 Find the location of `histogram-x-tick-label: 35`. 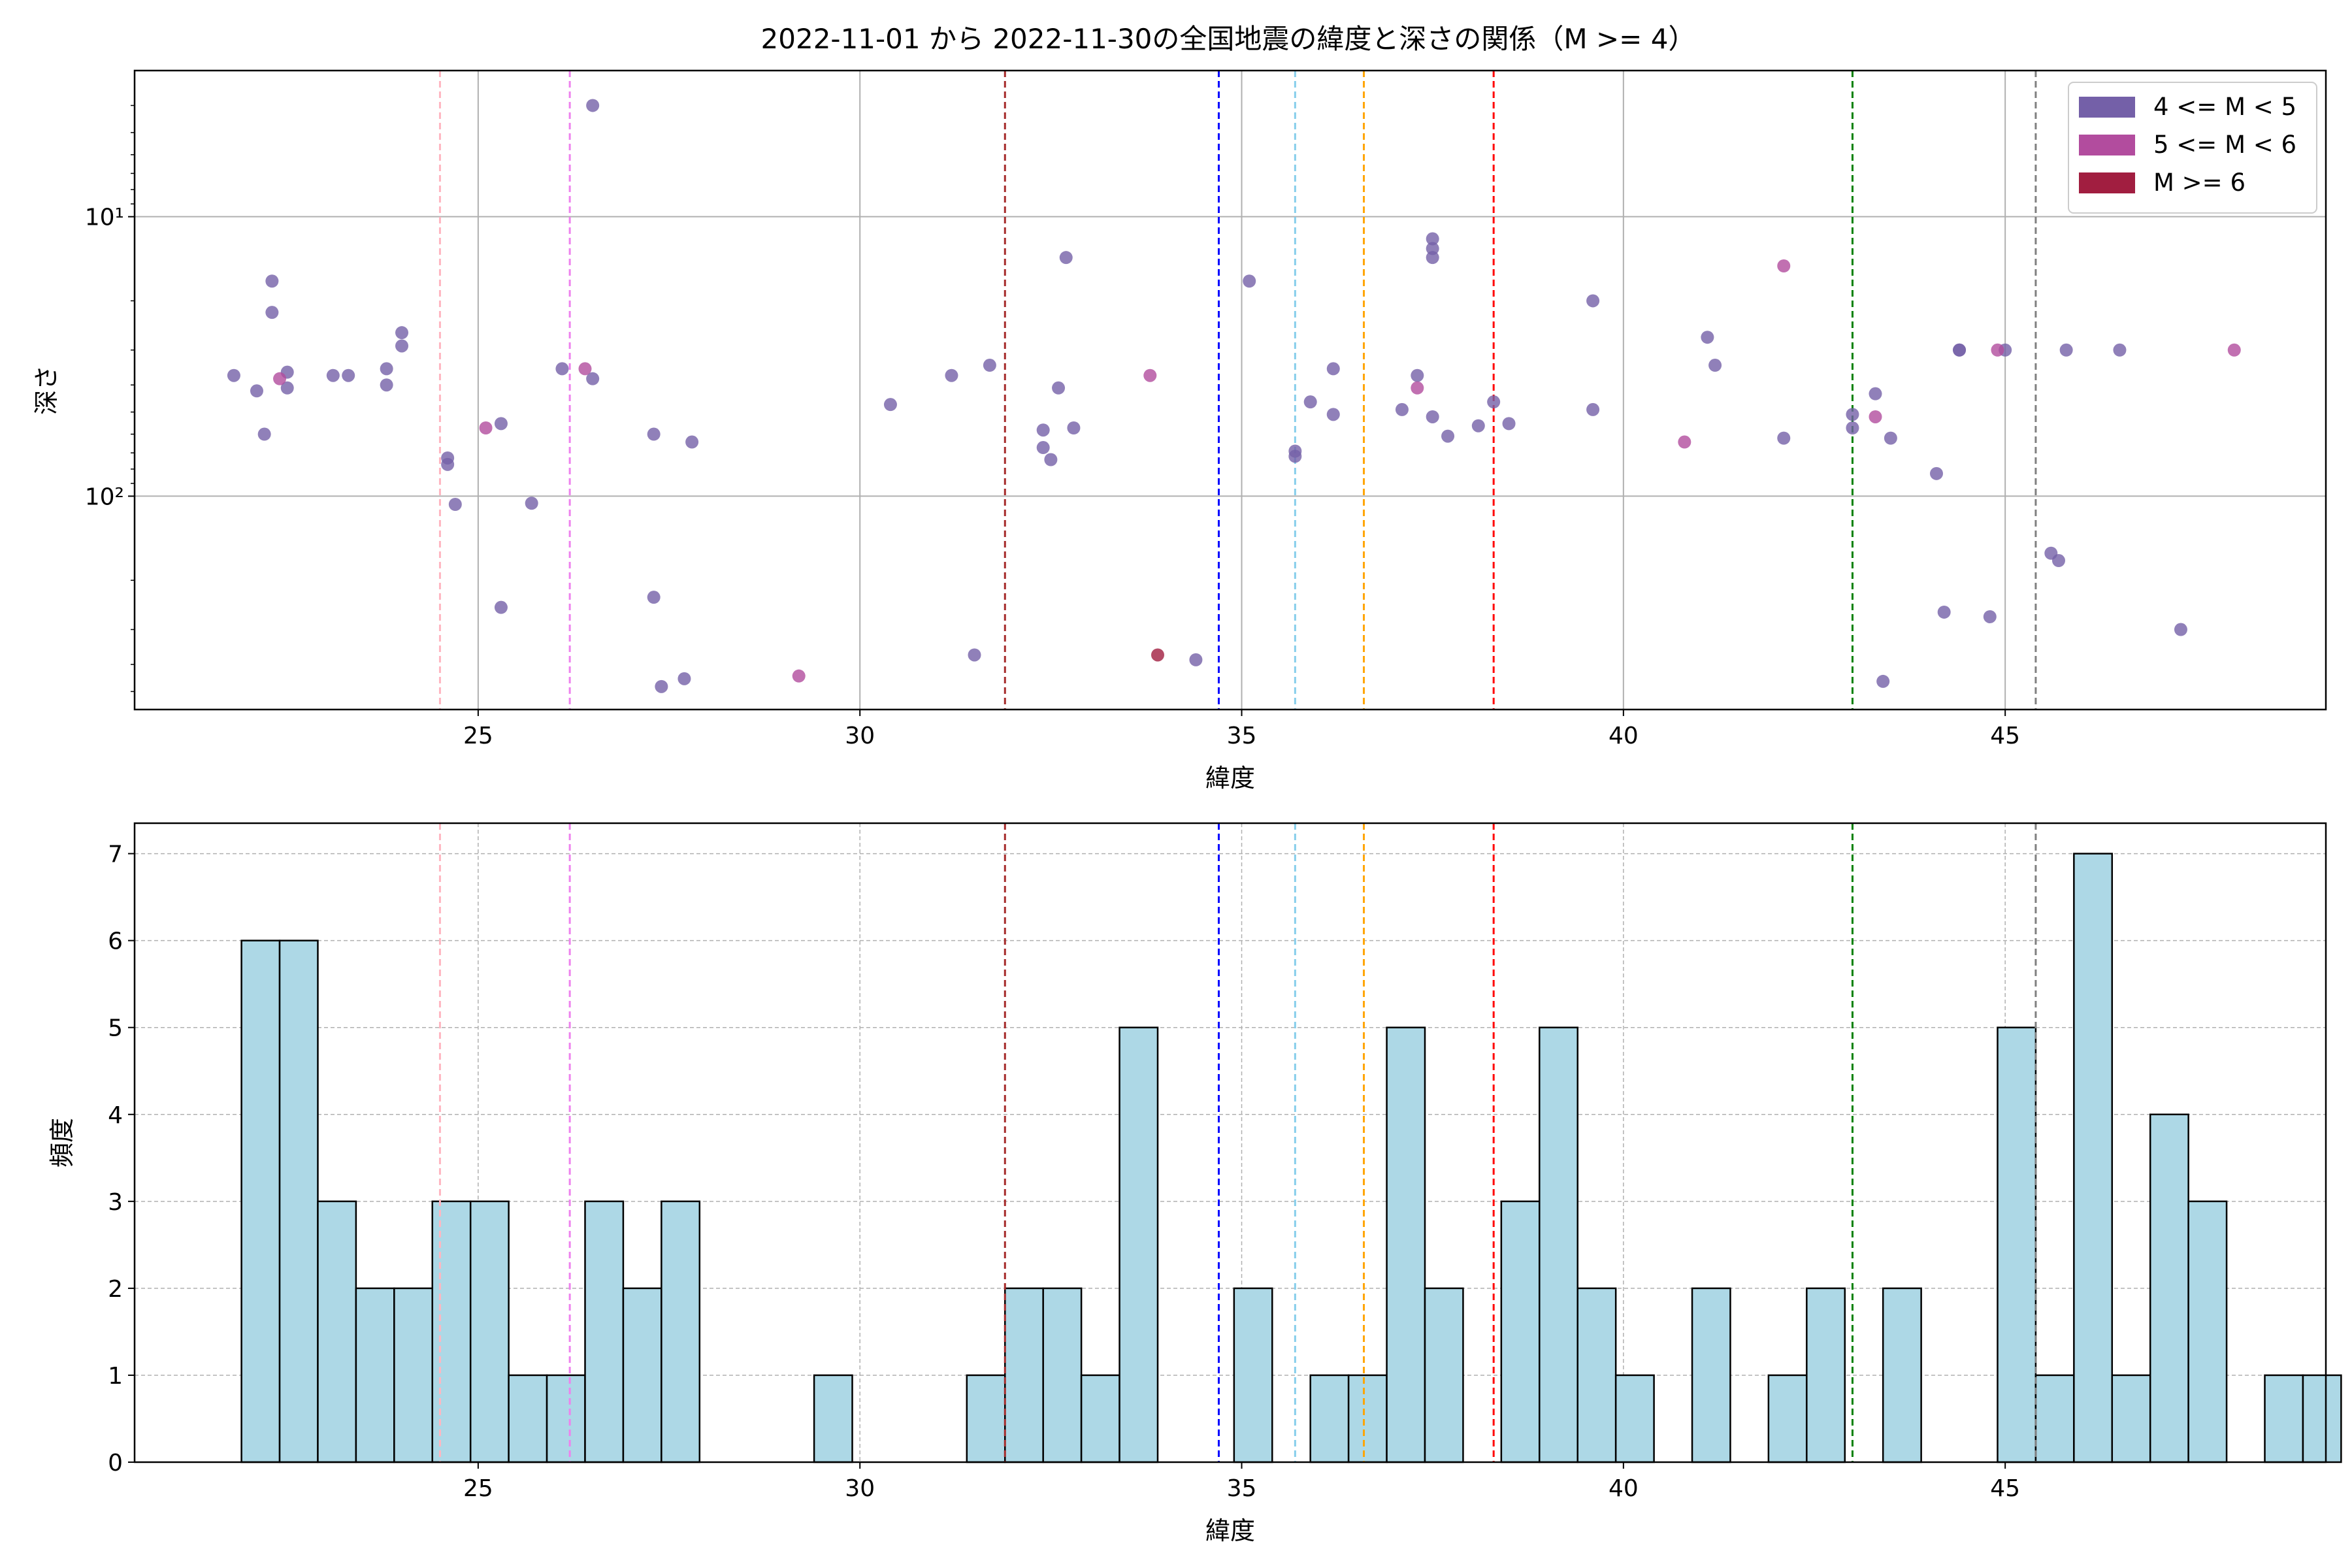

histogram-x-tick-label: 35 is located at coordinates (1242, 1488).